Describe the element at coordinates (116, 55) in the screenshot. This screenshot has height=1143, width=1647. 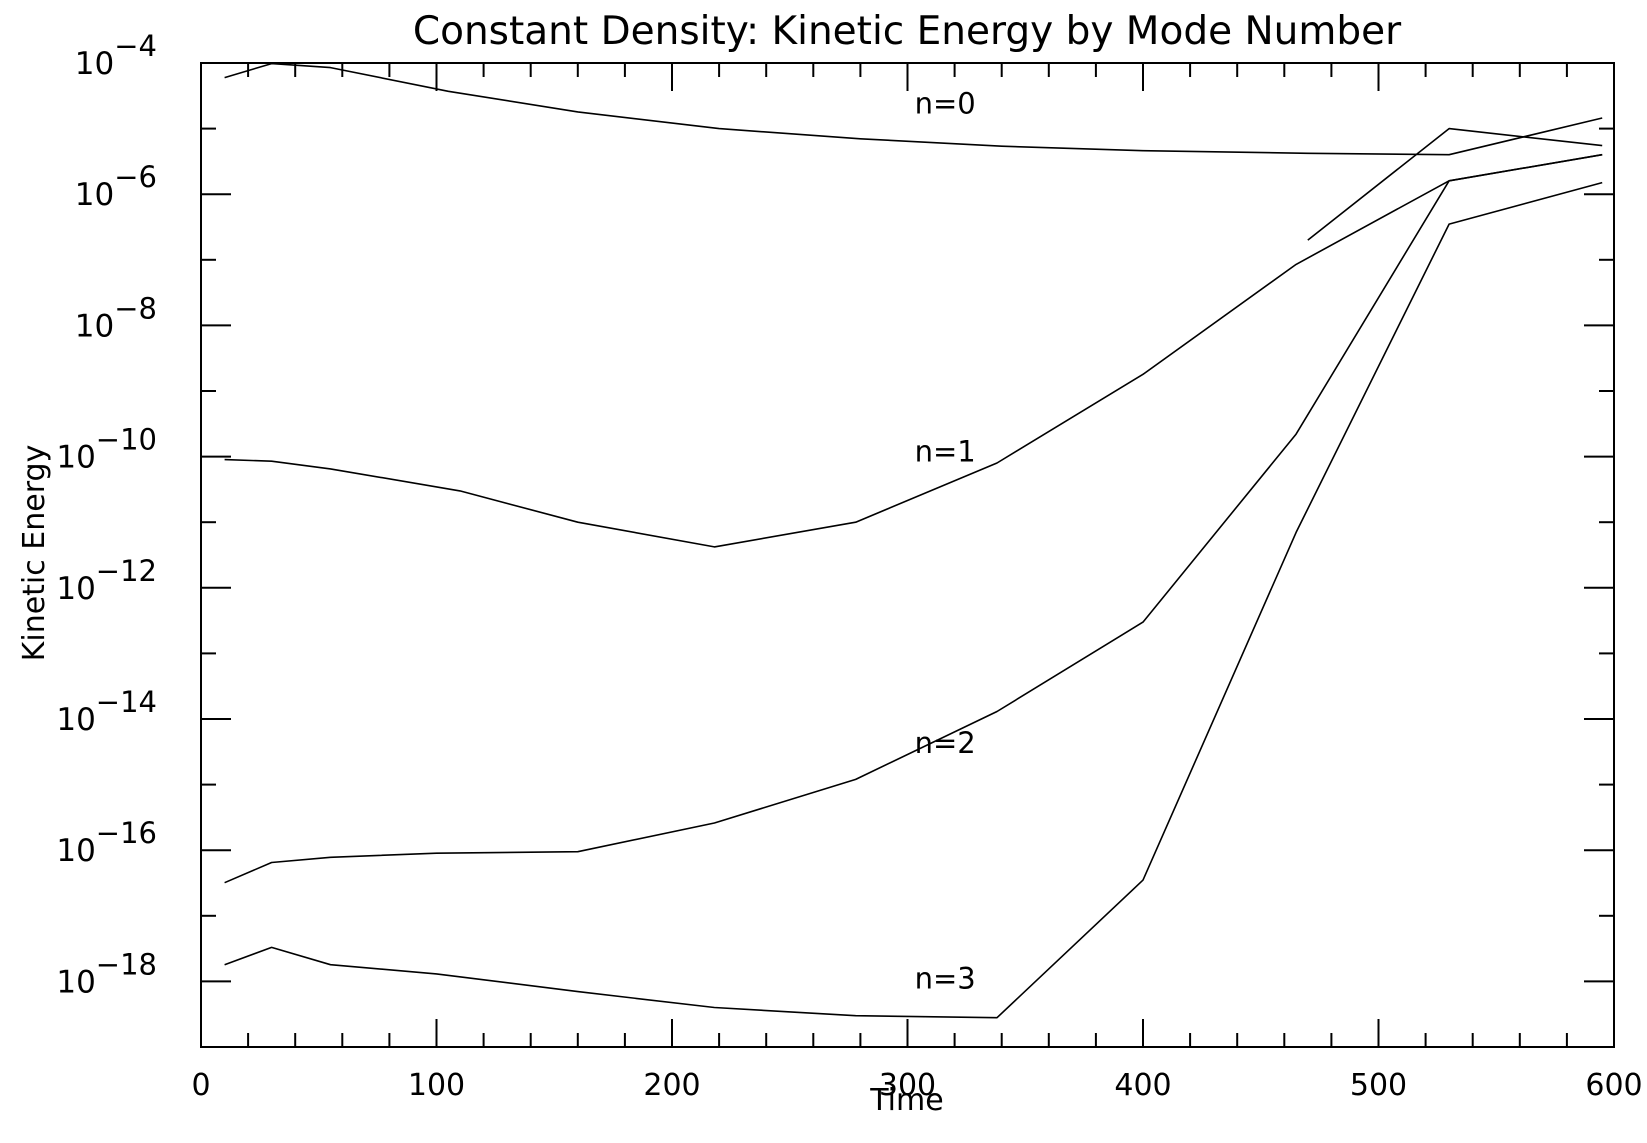
I see `y-tick-label: 10⁻⁴` at that location.